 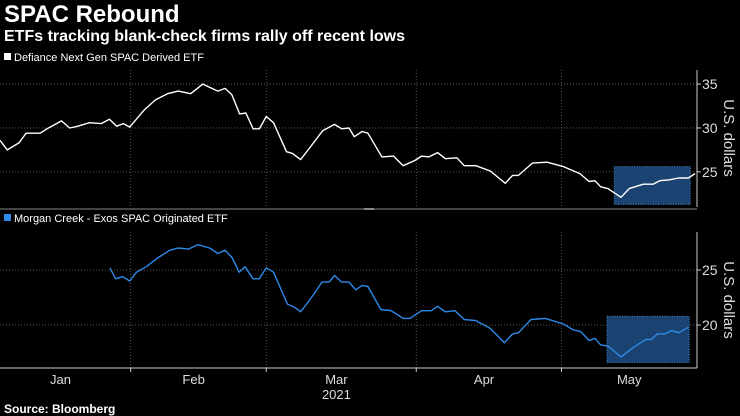 What do you see at coordinates (336, 379) in the screenshot?
I see `x-tick-label: Mar` at bounding box center [336, 379].